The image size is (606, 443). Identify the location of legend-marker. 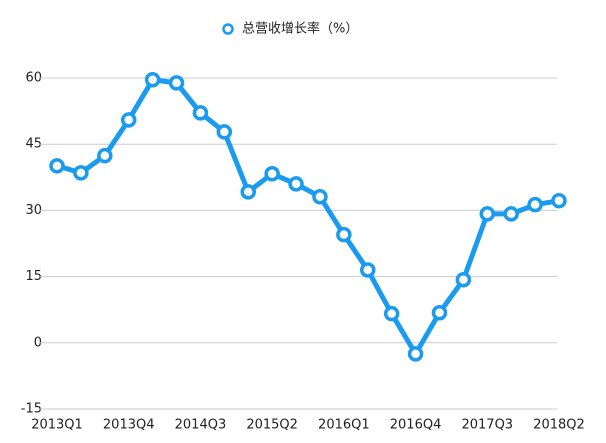
(228, 29).